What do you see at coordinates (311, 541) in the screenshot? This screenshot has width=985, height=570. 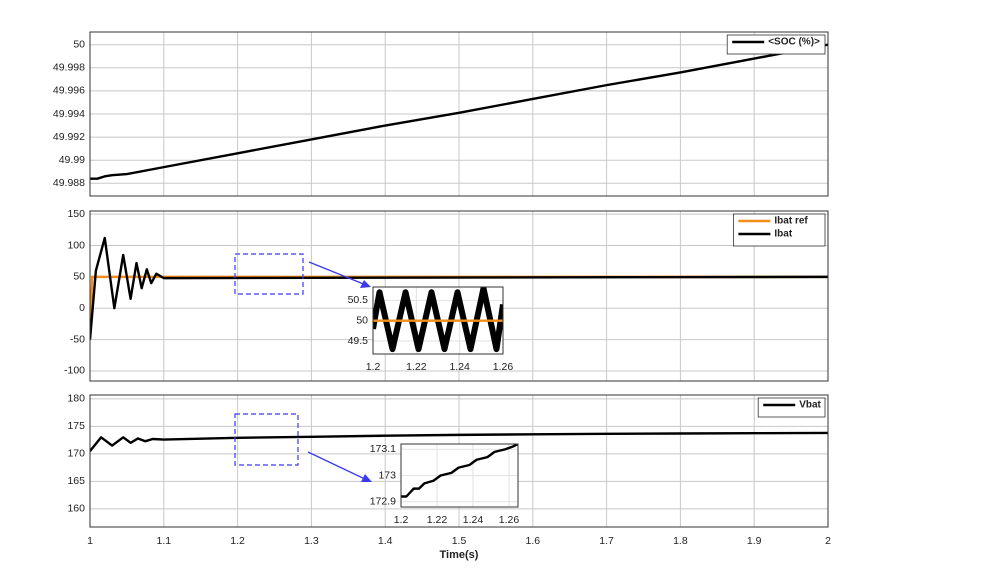 I see `x-tick-label: 1.3` at bounding box center [311, 541].